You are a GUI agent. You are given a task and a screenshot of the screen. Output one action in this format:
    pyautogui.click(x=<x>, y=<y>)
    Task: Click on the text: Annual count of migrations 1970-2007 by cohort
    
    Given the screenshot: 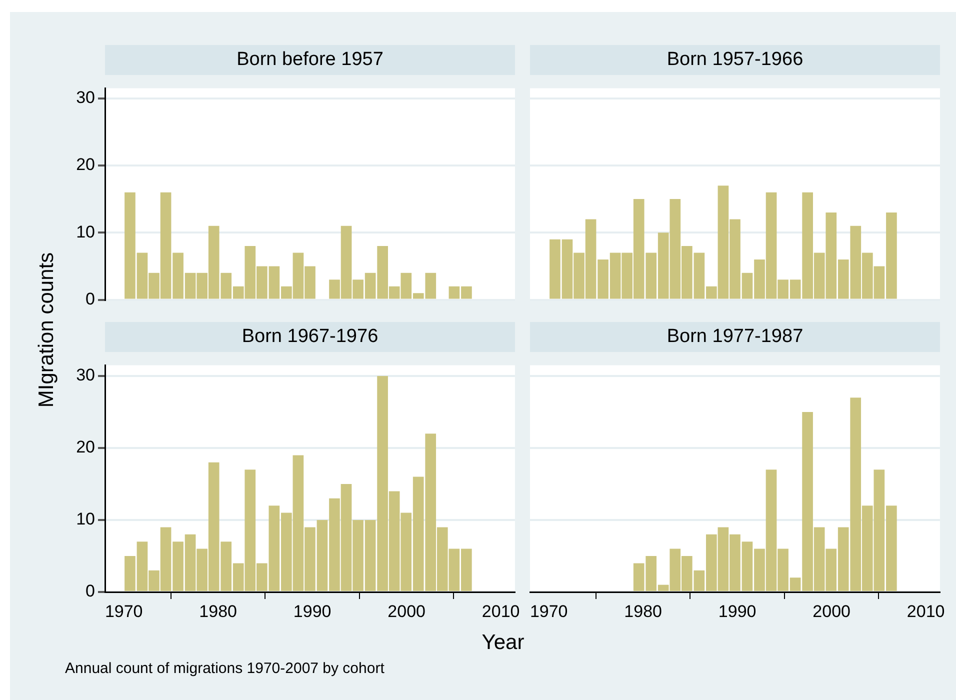 What is the action you would take?
    pyautogui.click(x=224, y=668)
    